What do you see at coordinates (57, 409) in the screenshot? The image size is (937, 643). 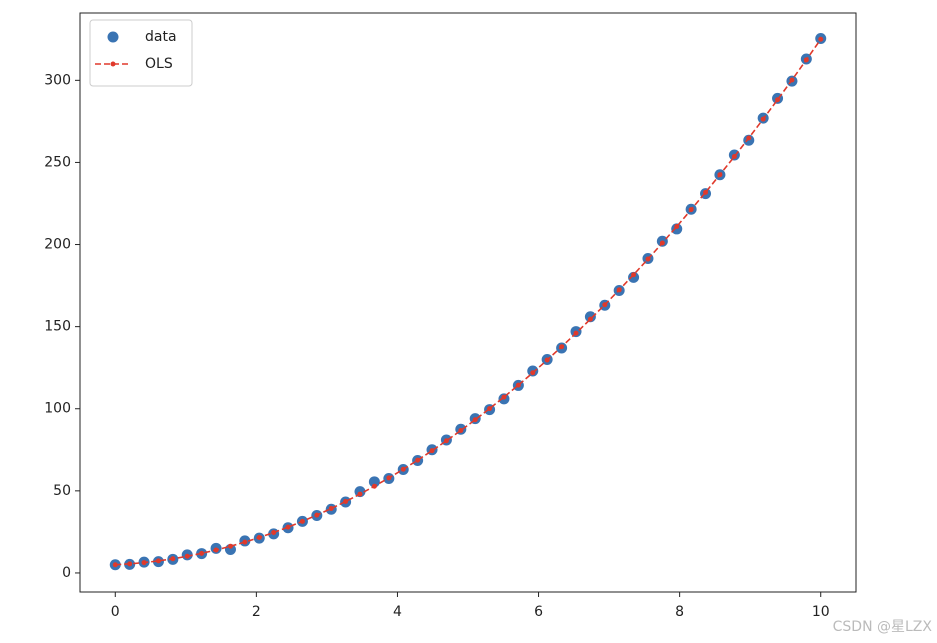 I see `y-tick-label: 100` at bounding box center [57, 409].